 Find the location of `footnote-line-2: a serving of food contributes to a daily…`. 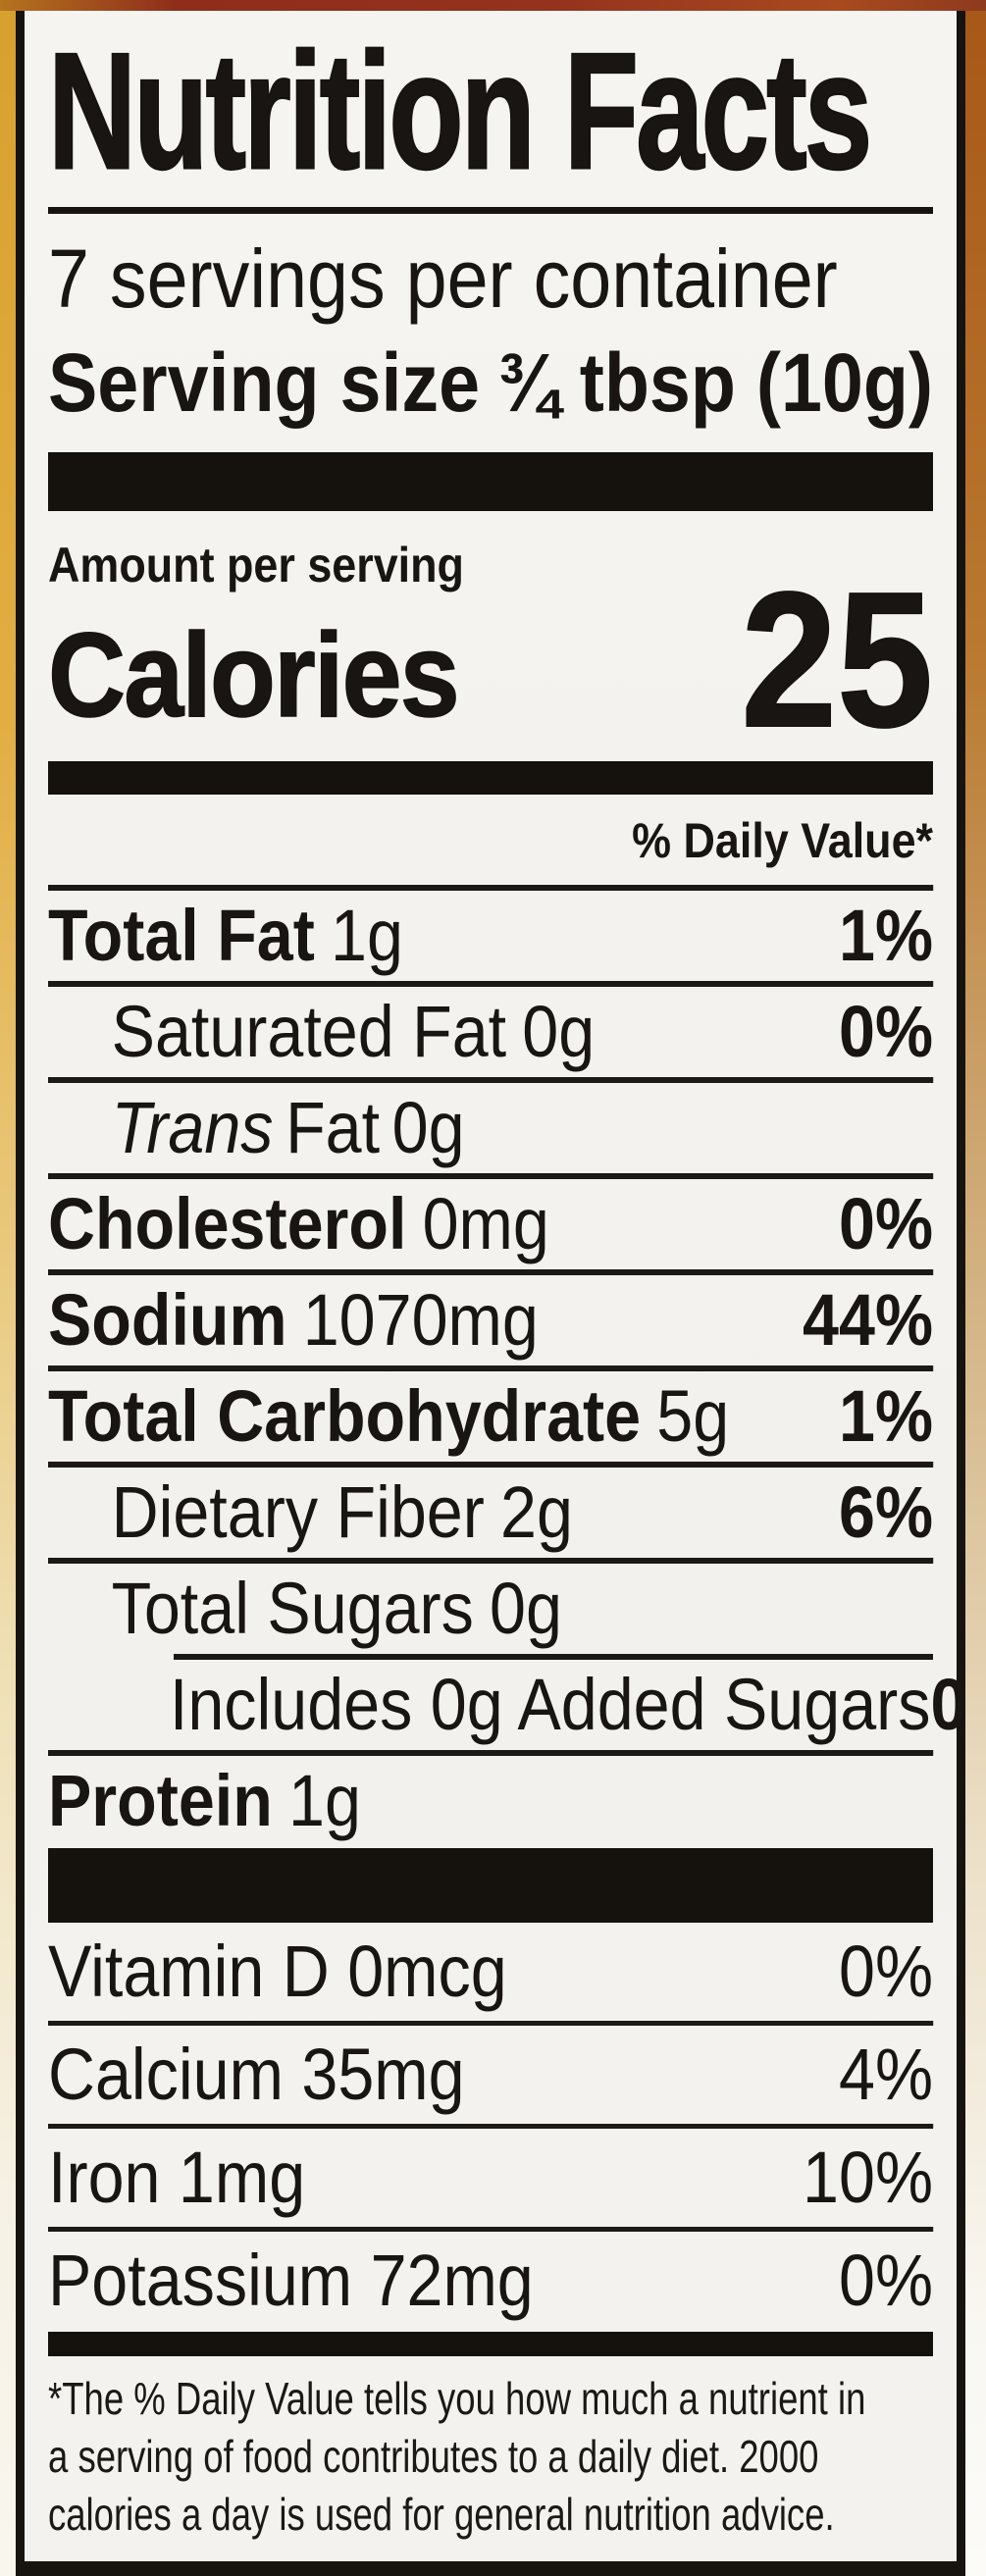

footnote-line-2: a serving of food contributes to a daily… is located at coordinates (433, 2457).